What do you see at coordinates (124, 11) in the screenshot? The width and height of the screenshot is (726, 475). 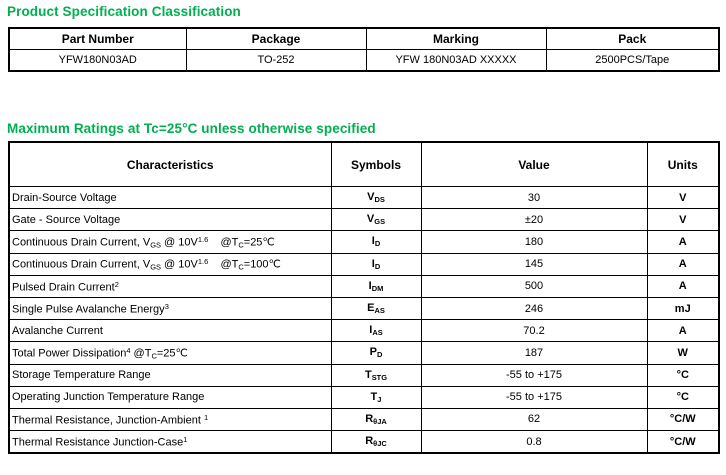 I see `section-title-product-classification: Product Specification Classification` at bounding box center [124, 11].